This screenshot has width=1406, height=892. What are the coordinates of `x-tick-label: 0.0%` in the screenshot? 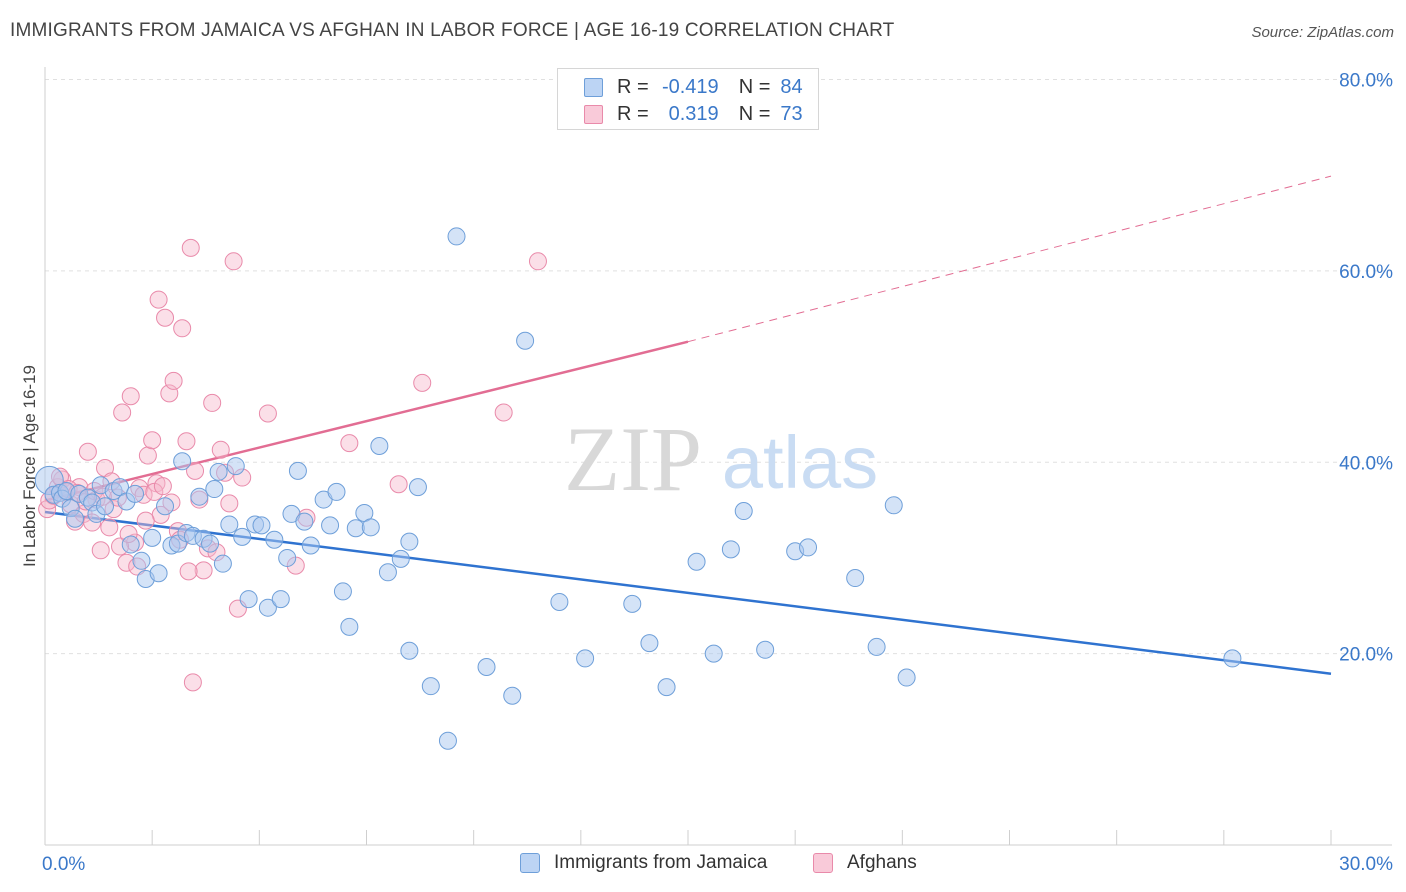 It's located at (63, 864).